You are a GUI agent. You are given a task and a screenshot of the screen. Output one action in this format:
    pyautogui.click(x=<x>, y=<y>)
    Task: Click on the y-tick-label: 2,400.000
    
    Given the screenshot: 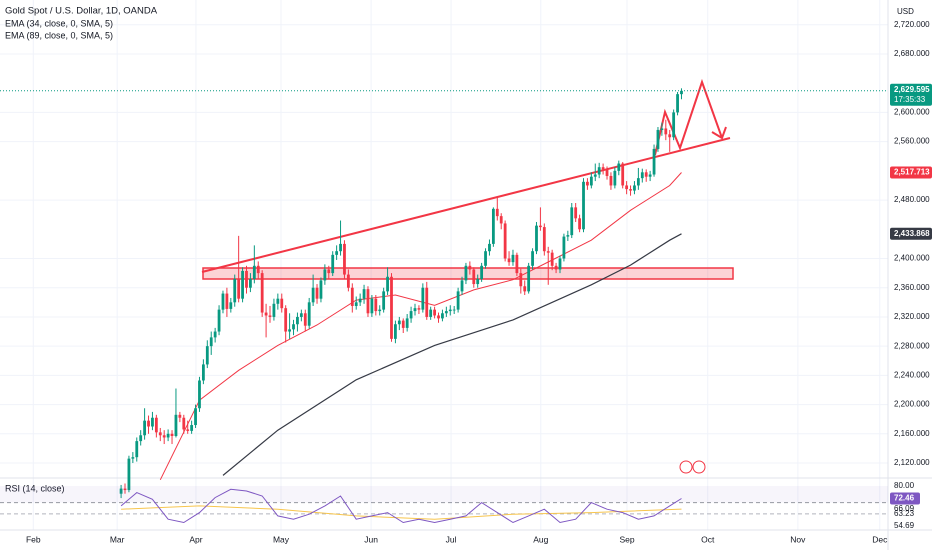 What is the action you would take?
    pyautogui.click(x=912, y=258)
    